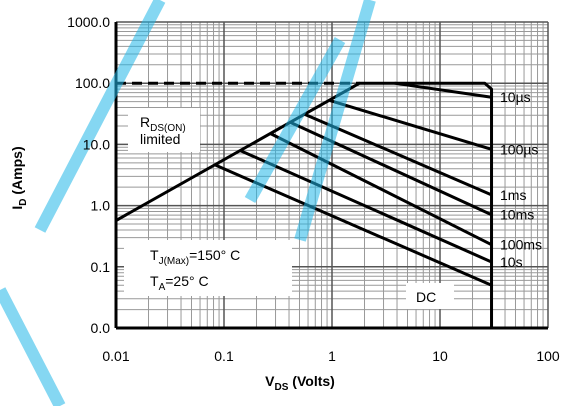 This screenshot has height=406, width=572. What do you see at coordinates (515, 97) in the screenshot?
I see `series-label: 10µs` at bounding box center [515, 97].